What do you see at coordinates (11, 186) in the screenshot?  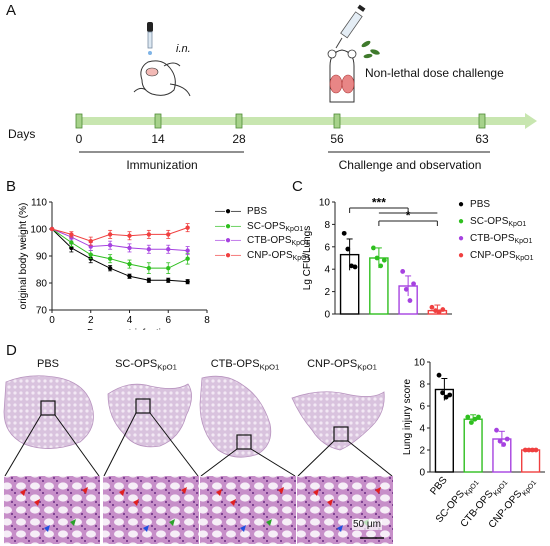 I see `panel-b-letter: B` at bounding box center [11, 186].